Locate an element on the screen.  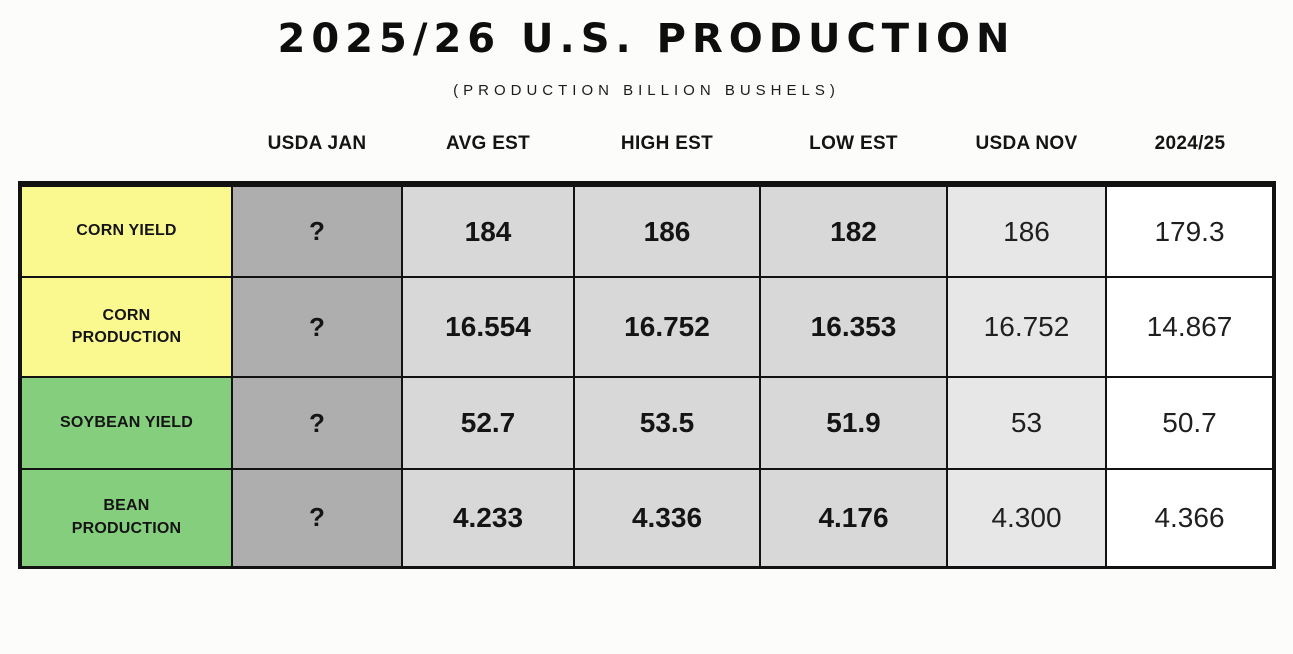
cell-2024-25: 14.867 is located at coordinates (1190, 327).